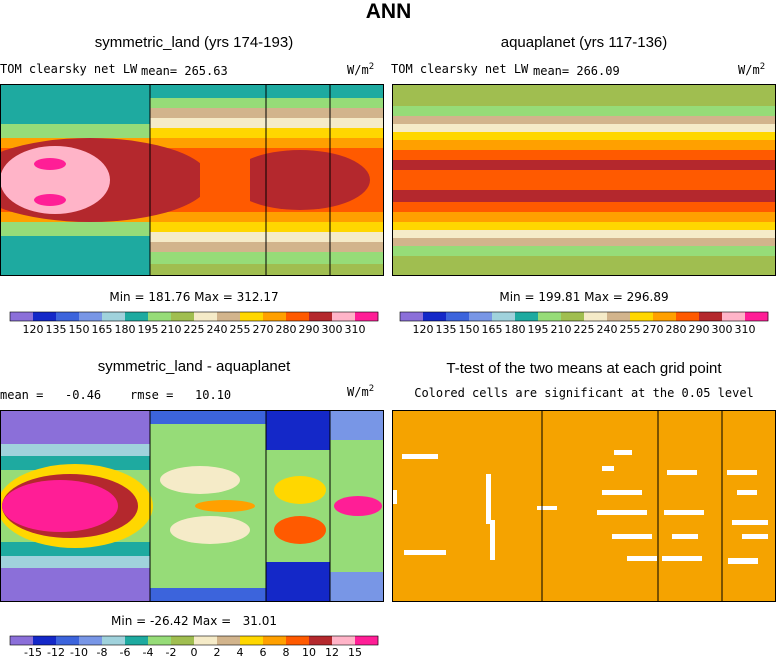 The width and height of the screenshot is (777, 660). What do you see at coordinates (56, 652) in the screenshot?
I see `colorbar-tick-label: -12` at bounding box center [56, 652].